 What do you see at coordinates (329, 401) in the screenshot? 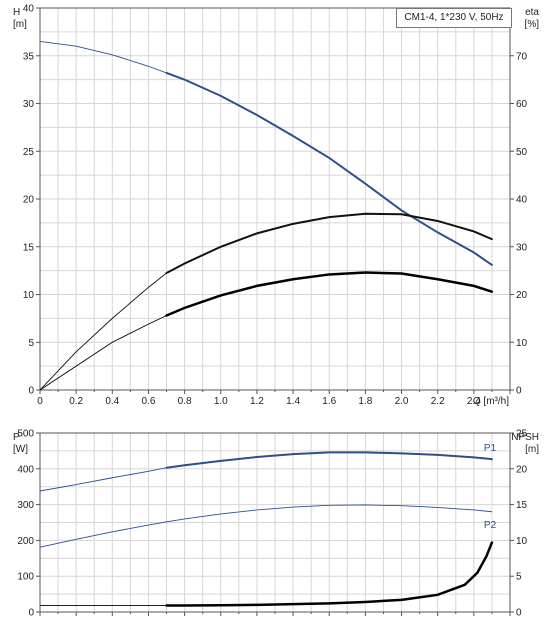
I see `x-tick-label: 1.6` at bounding box center [329, 401].